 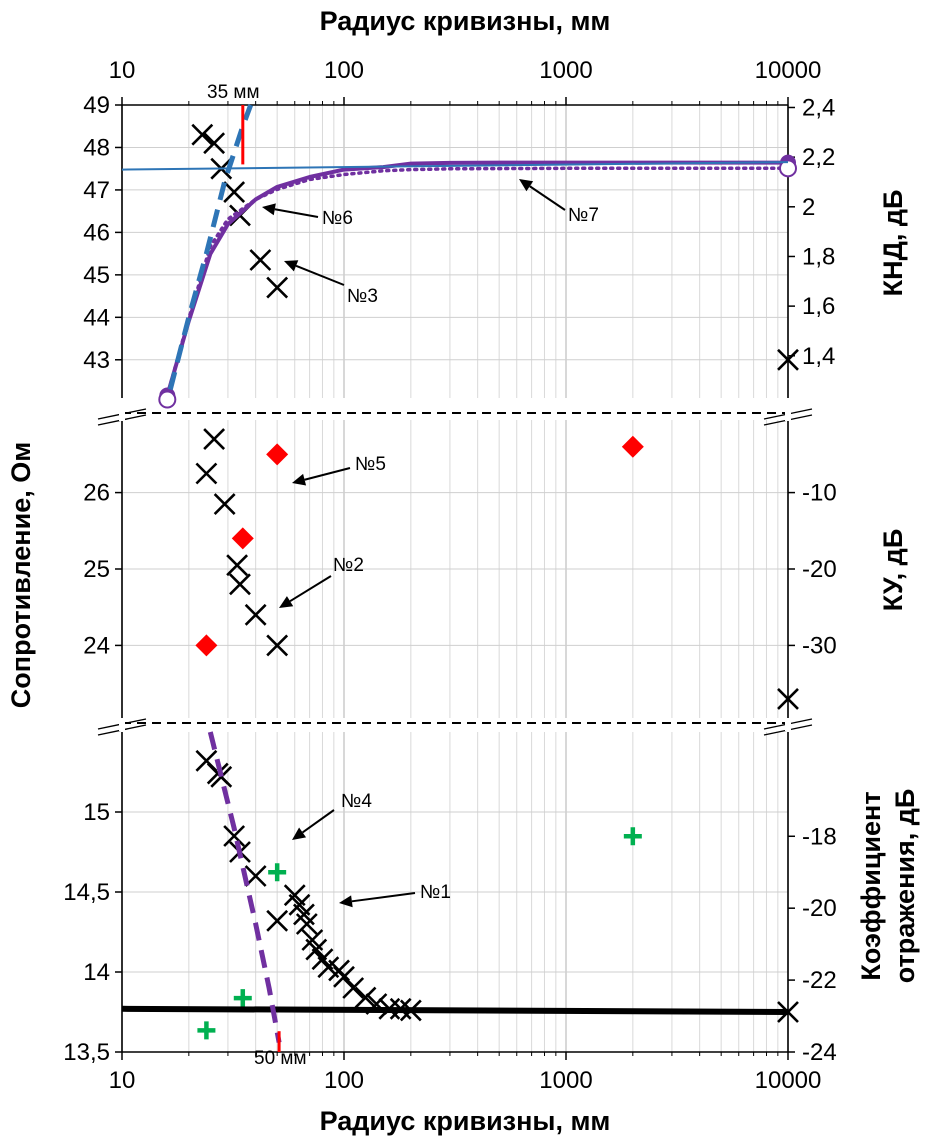 What do you see at coordinates (96, 812) in the screenshot?
I see `y-tick-label-left: 15` at bounding box center [96, 812].